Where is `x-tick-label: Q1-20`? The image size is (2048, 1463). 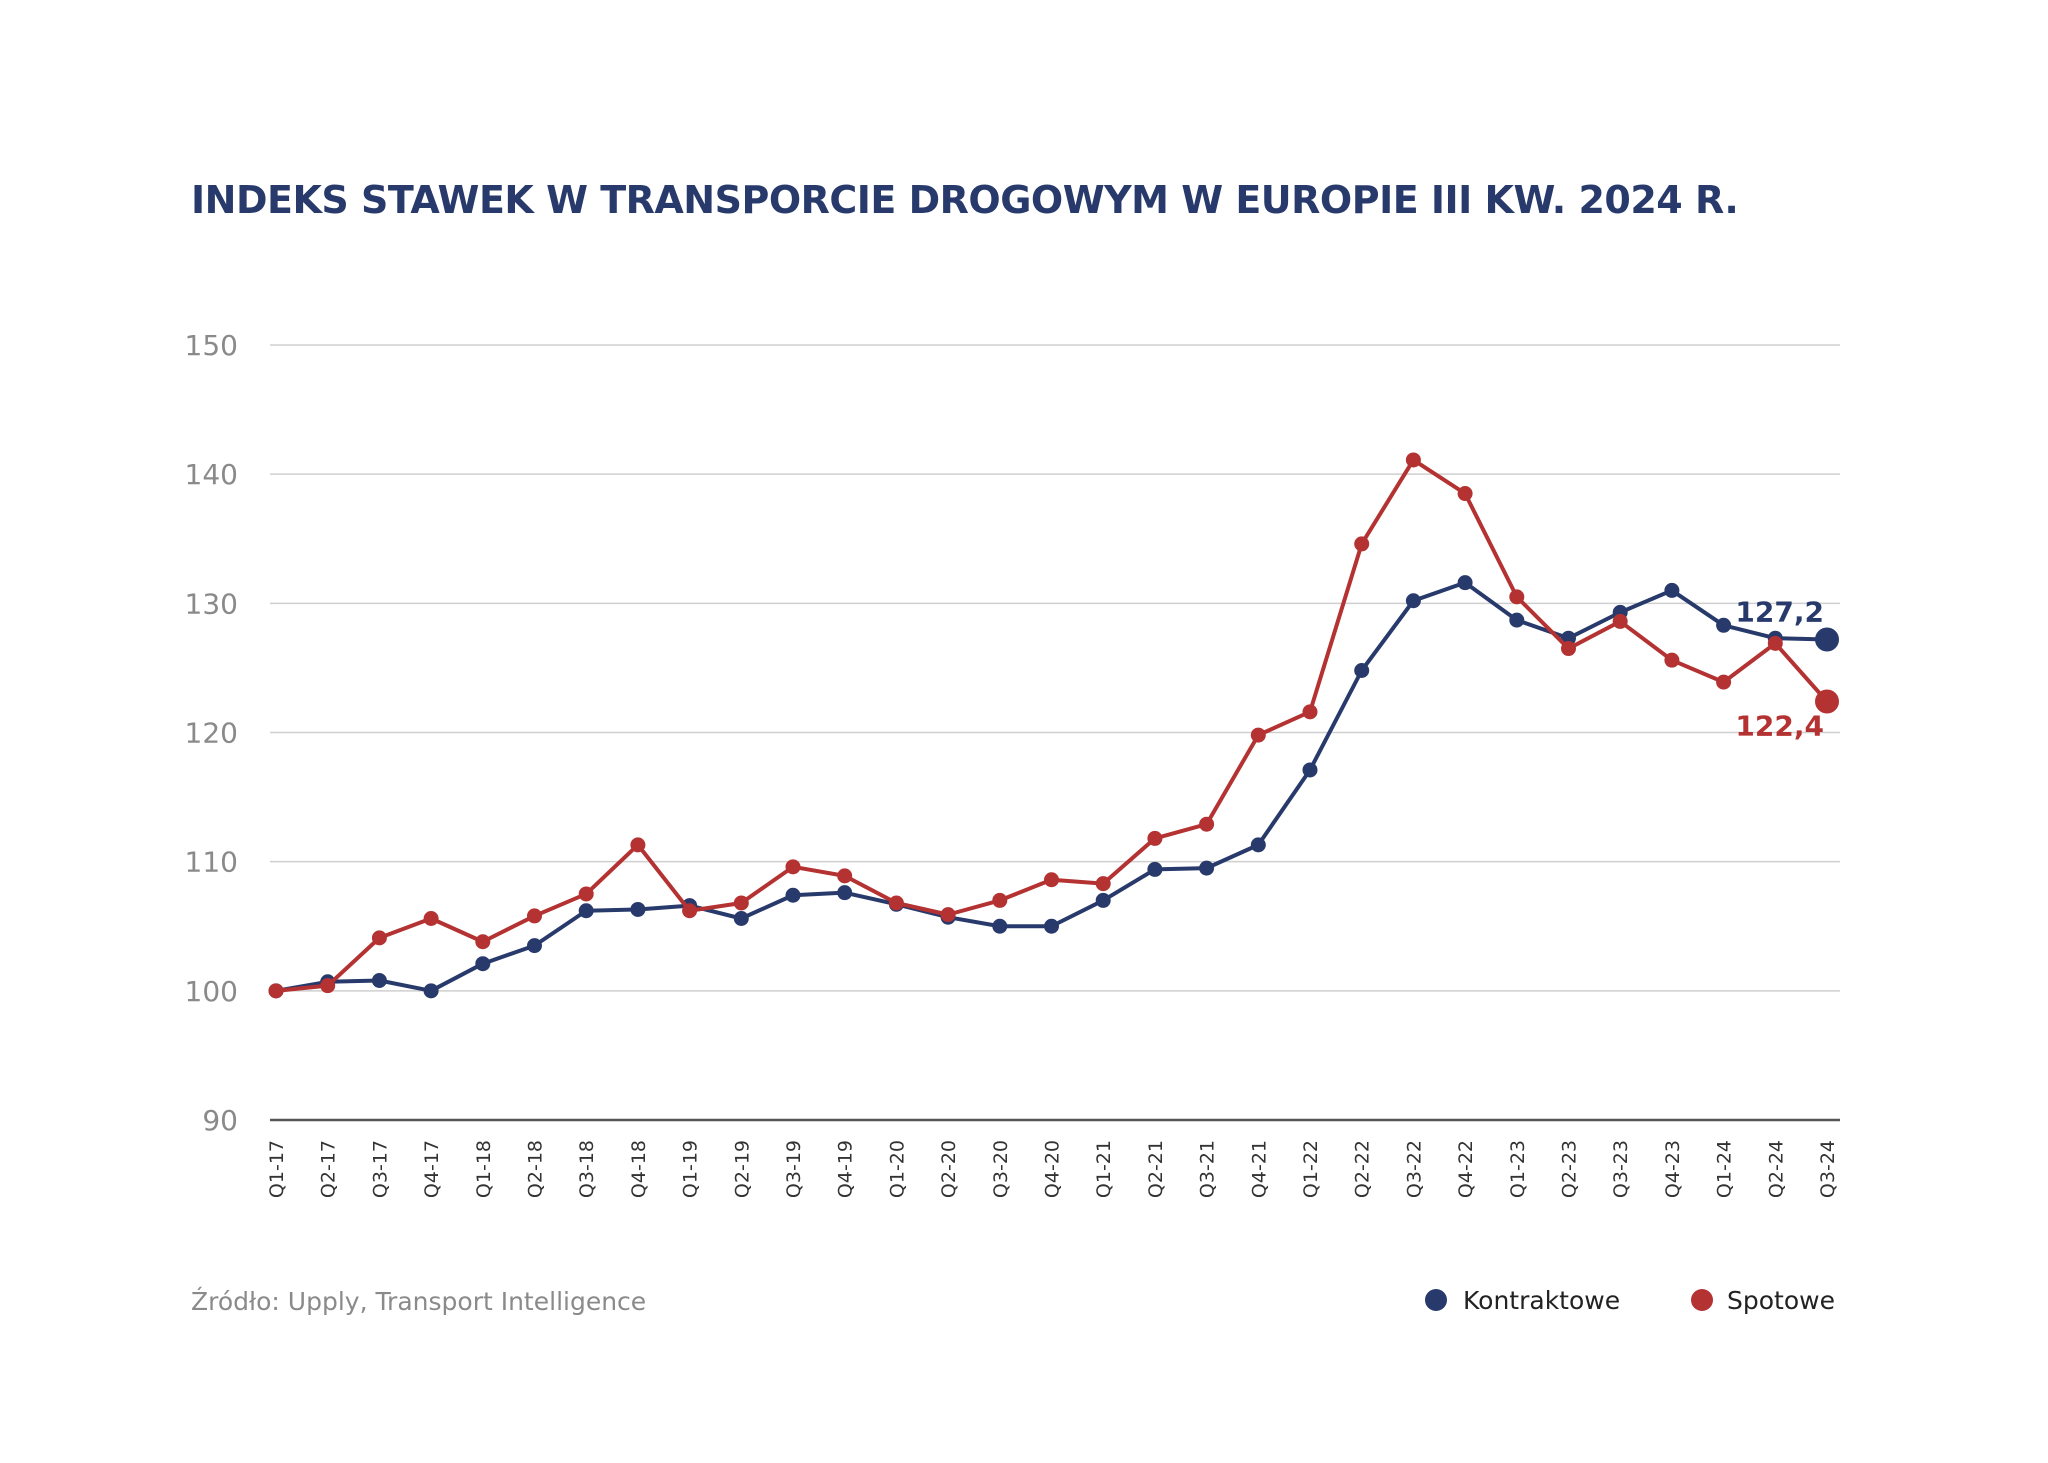
x-tick-label: Q1-20 is located at coordinates (897, 1169).